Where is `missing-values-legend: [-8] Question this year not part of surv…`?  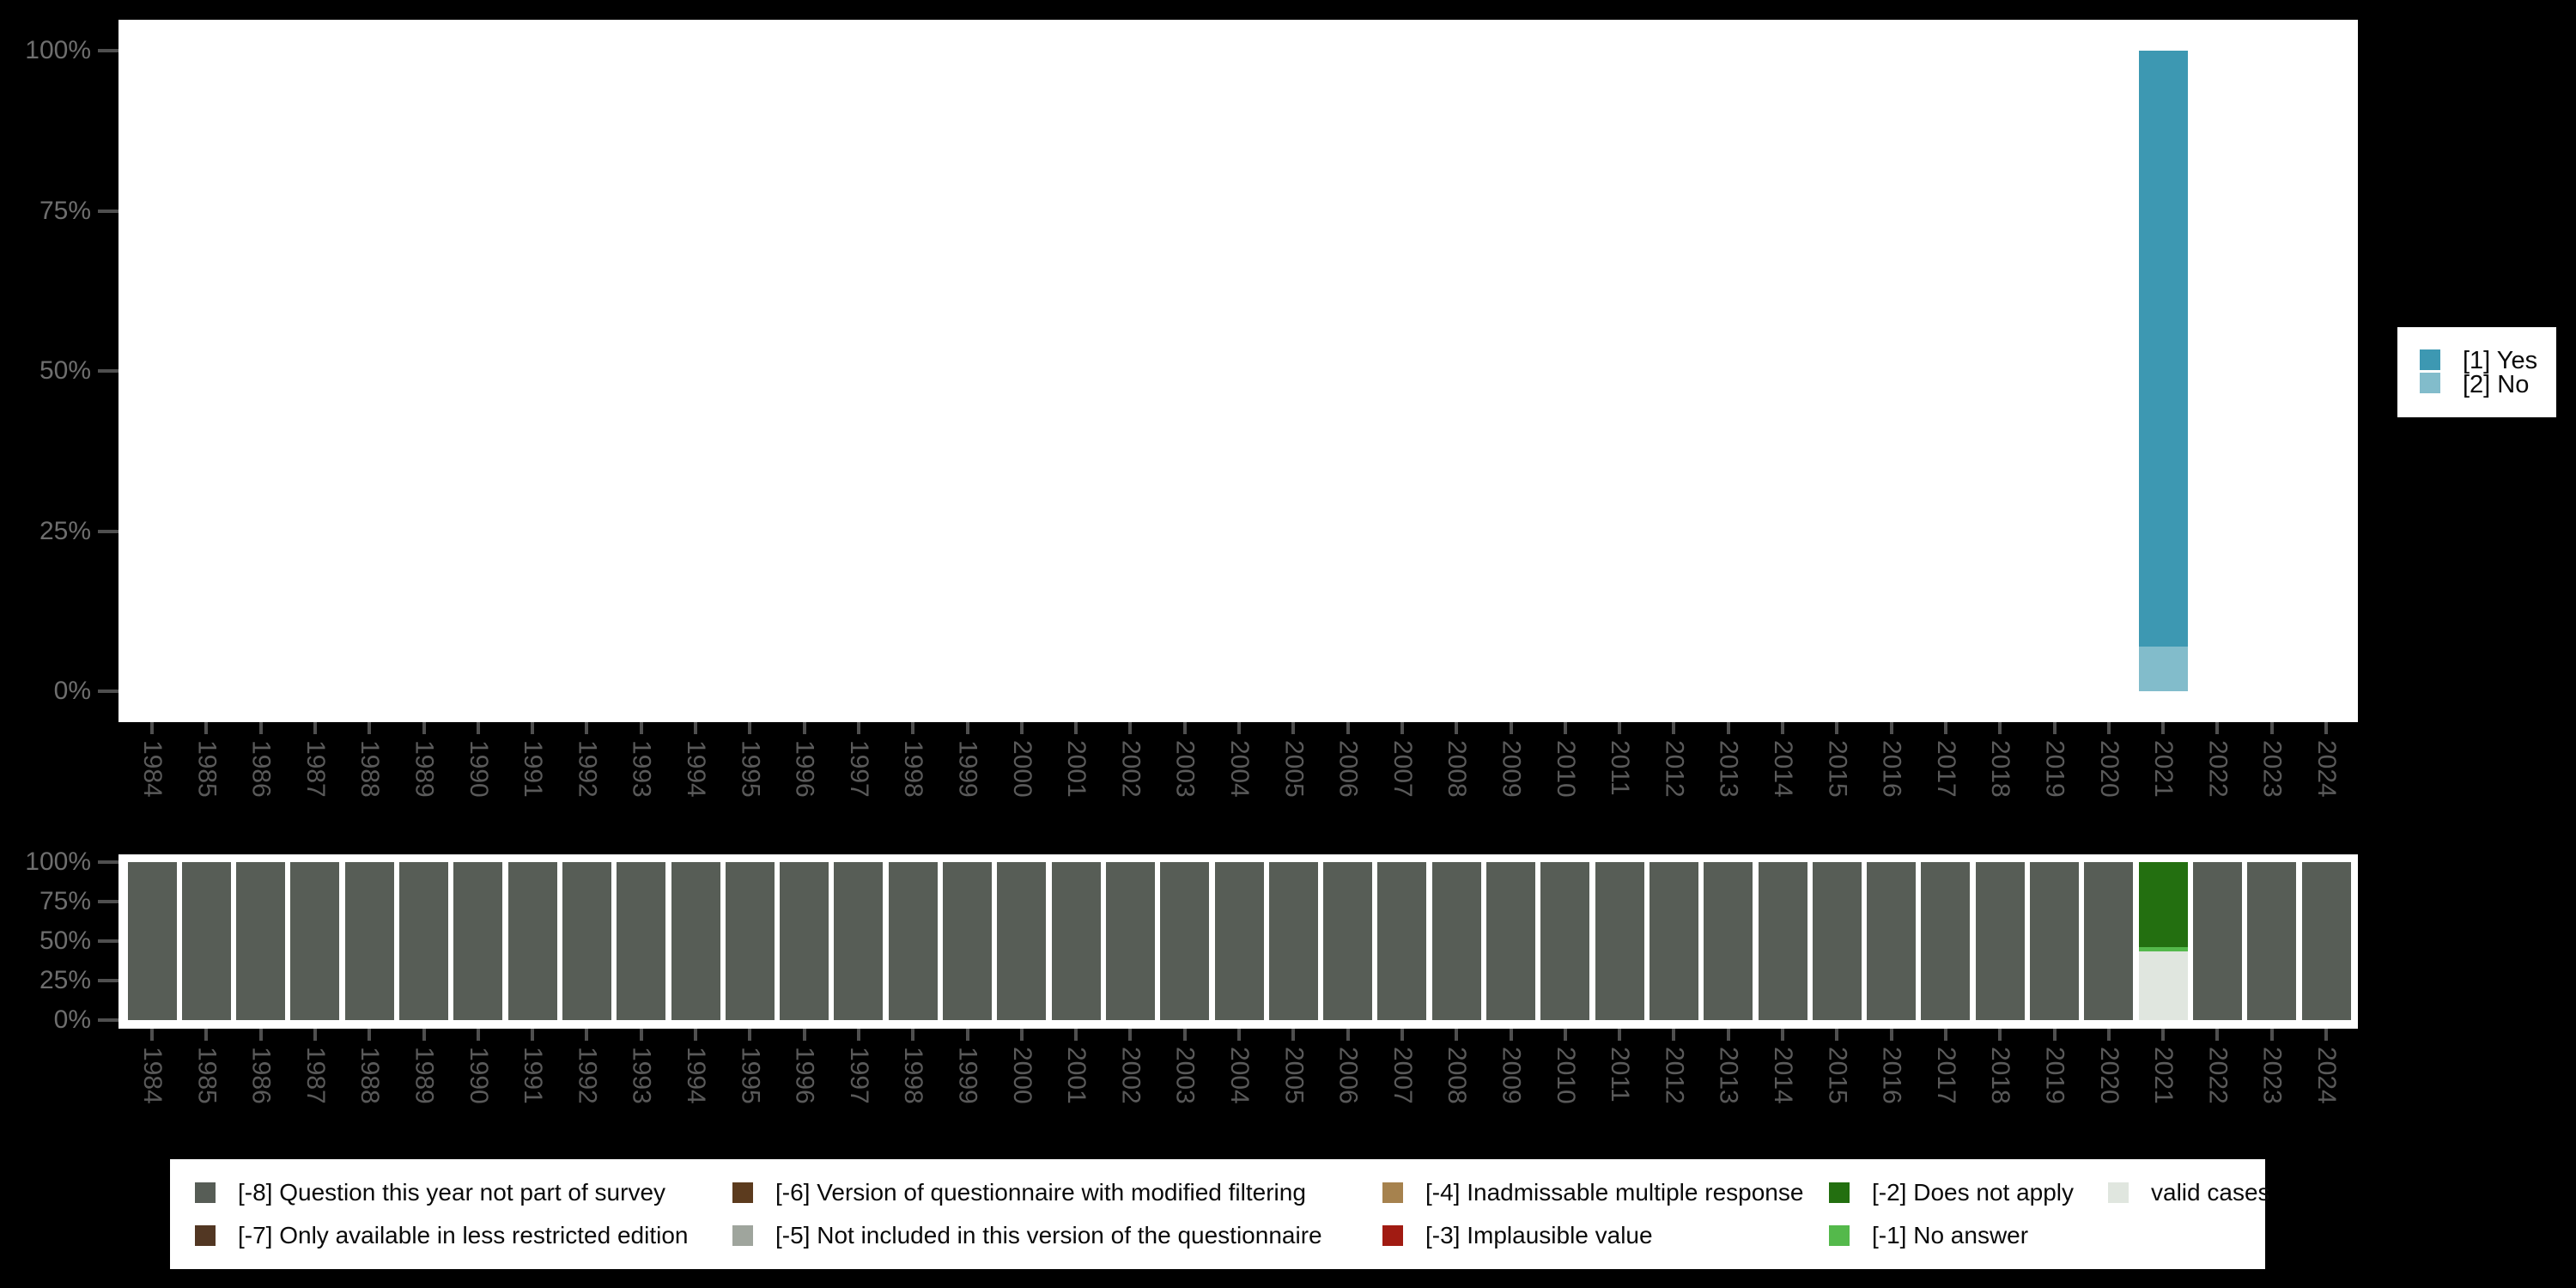 missing-values-legend: [-8] Question this year not part of surv… is located at coordinates (1220, 1214).